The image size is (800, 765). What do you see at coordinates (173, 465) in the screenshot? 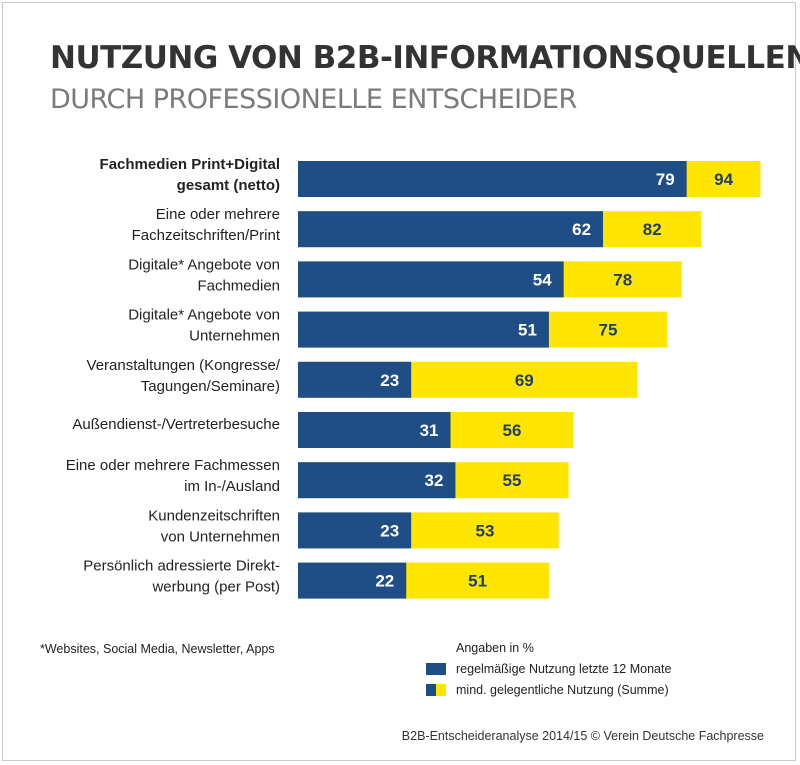
I see `category-label-line: Eine oder mehrere Fachmessen` at bounding box center [173, 465].